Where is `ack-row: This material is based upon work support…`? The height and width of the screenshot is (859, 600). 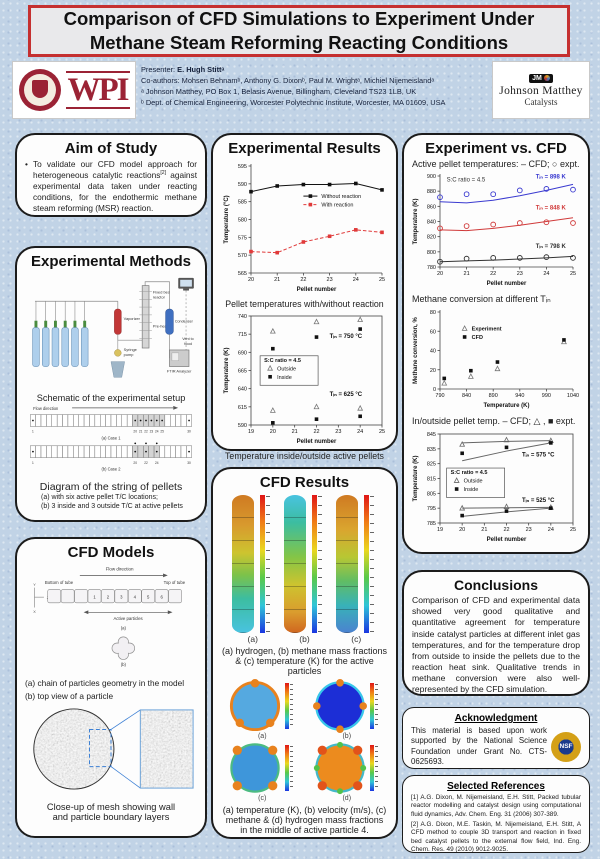
ack-row: This material is based upon work support… is located at coordinates (496, 746).